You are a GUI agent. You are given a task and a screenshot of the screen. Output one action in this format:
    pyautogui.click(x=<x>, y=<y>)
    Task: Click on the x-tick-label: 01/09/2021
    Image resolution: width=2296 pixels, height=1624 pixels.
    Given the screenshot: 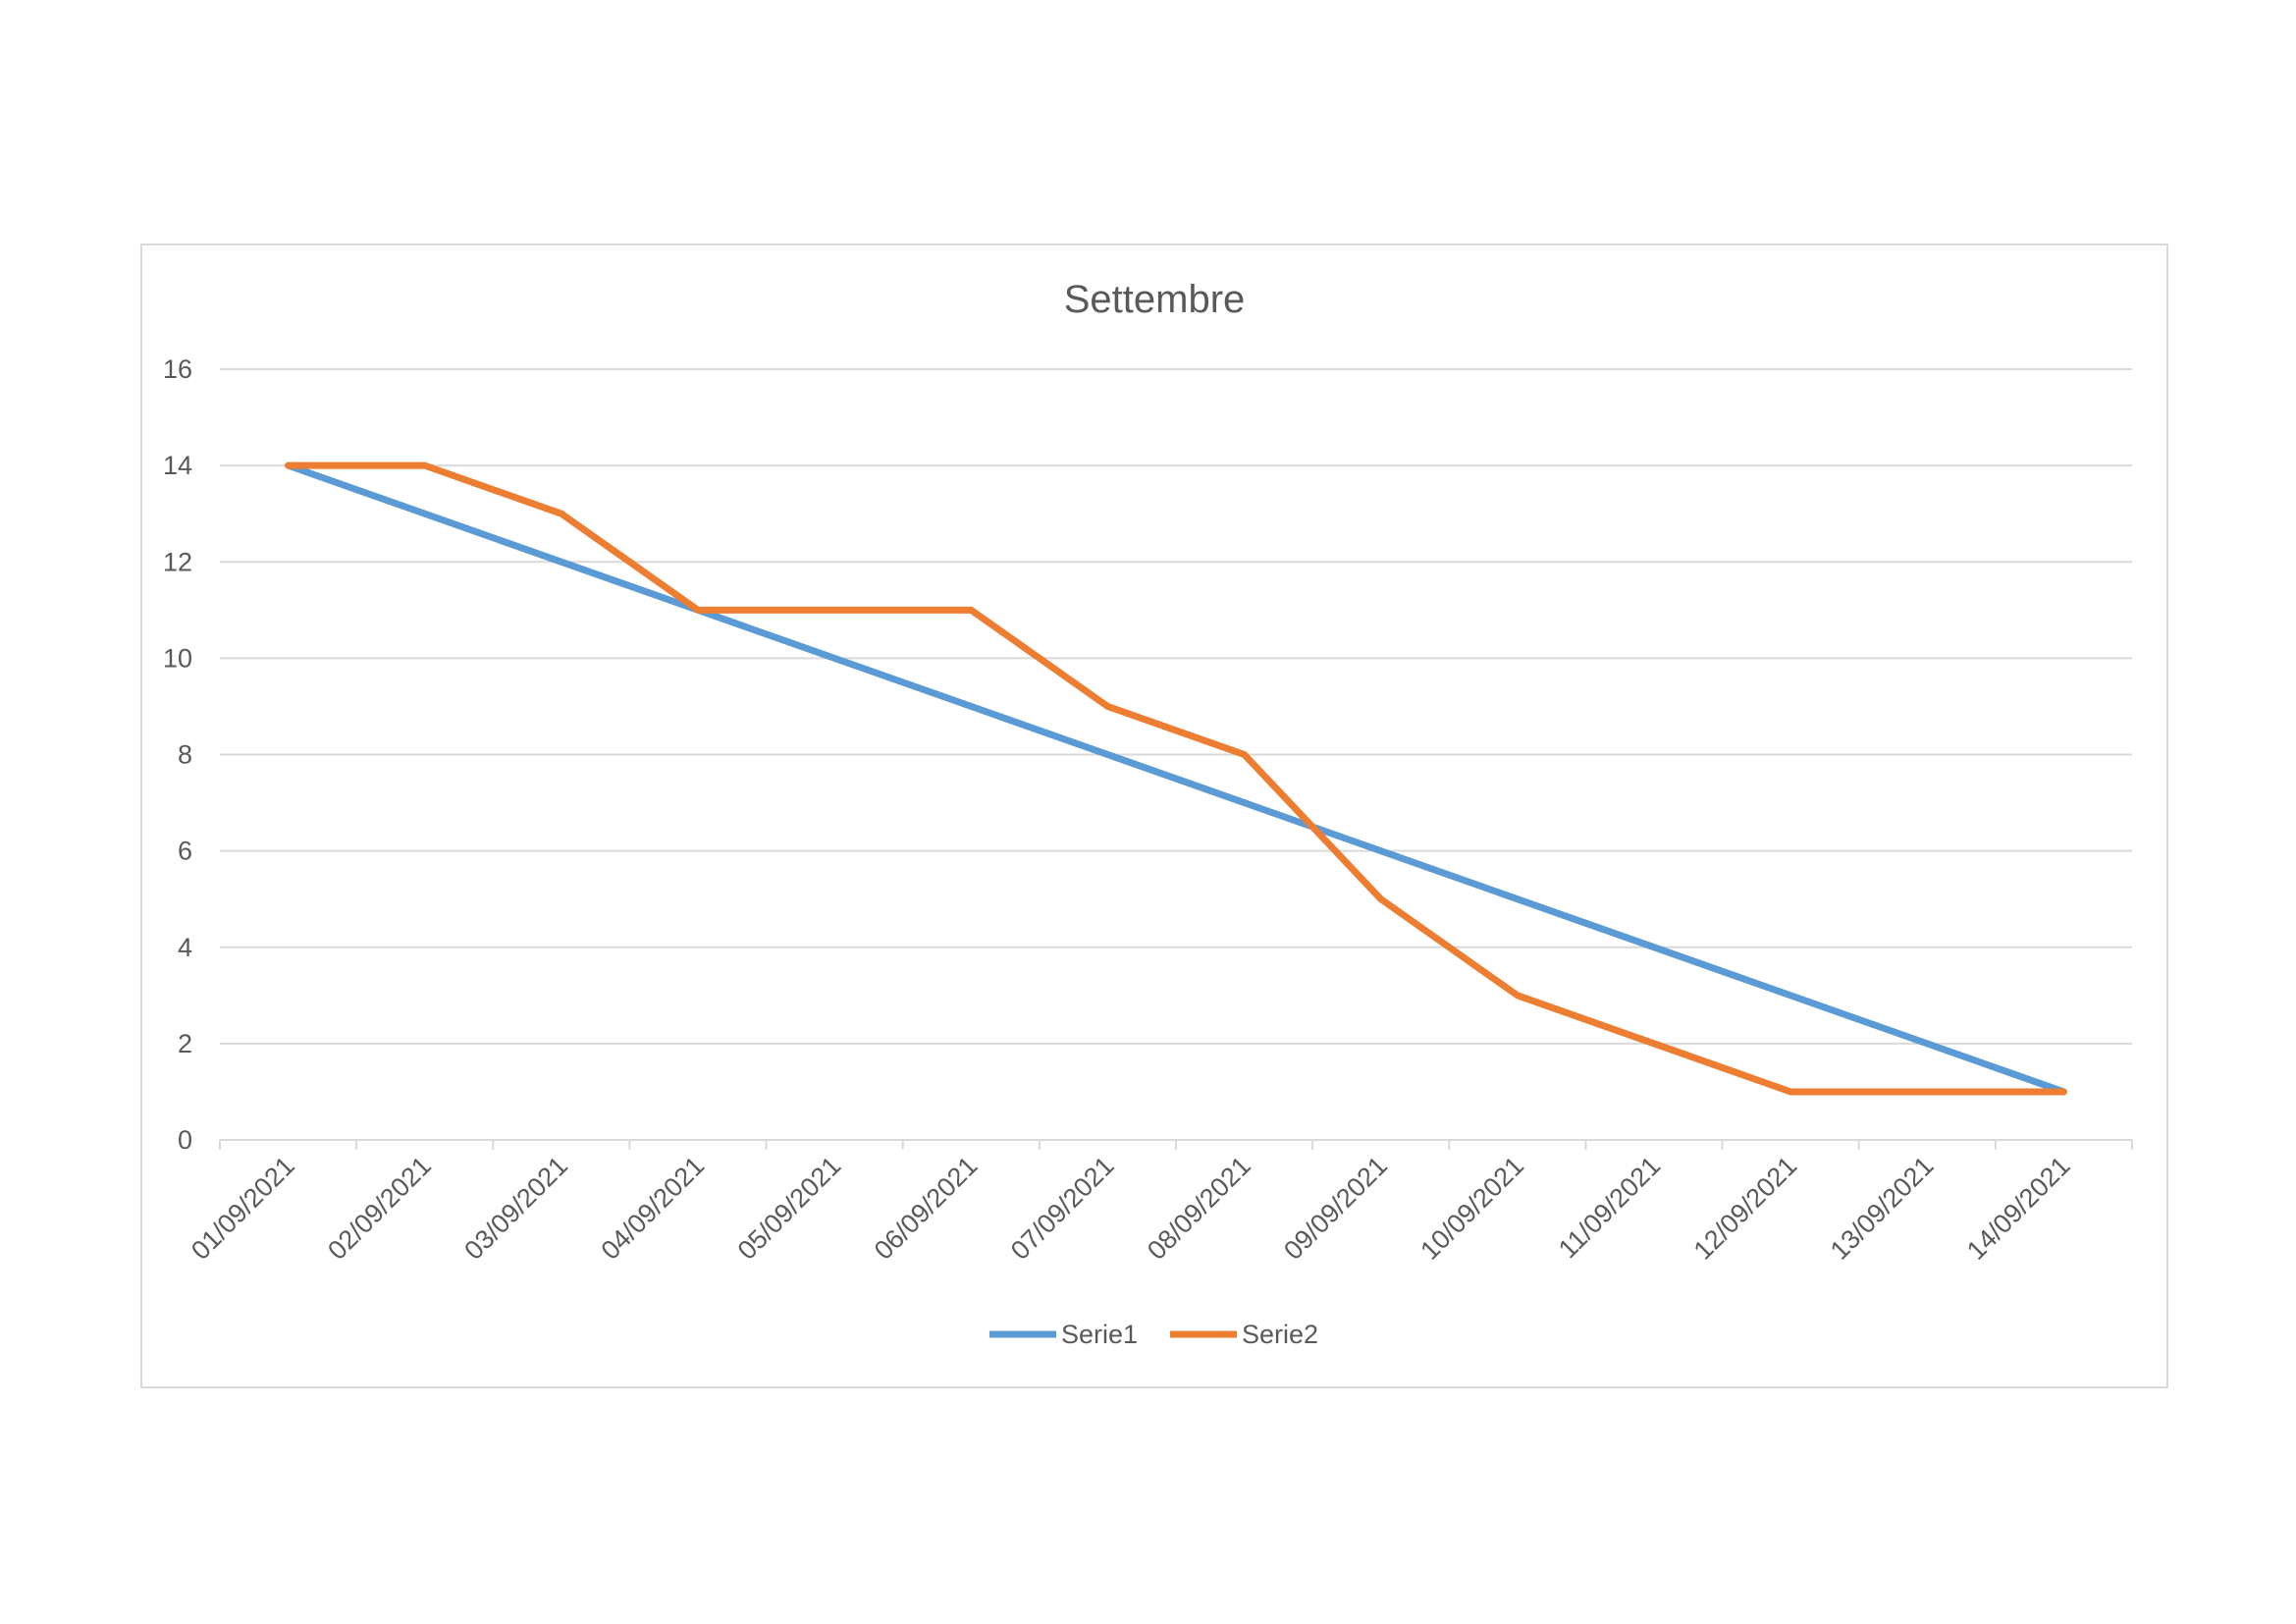 What is the action you would take?
    pyautogui.click(x=243, y=1208)
    